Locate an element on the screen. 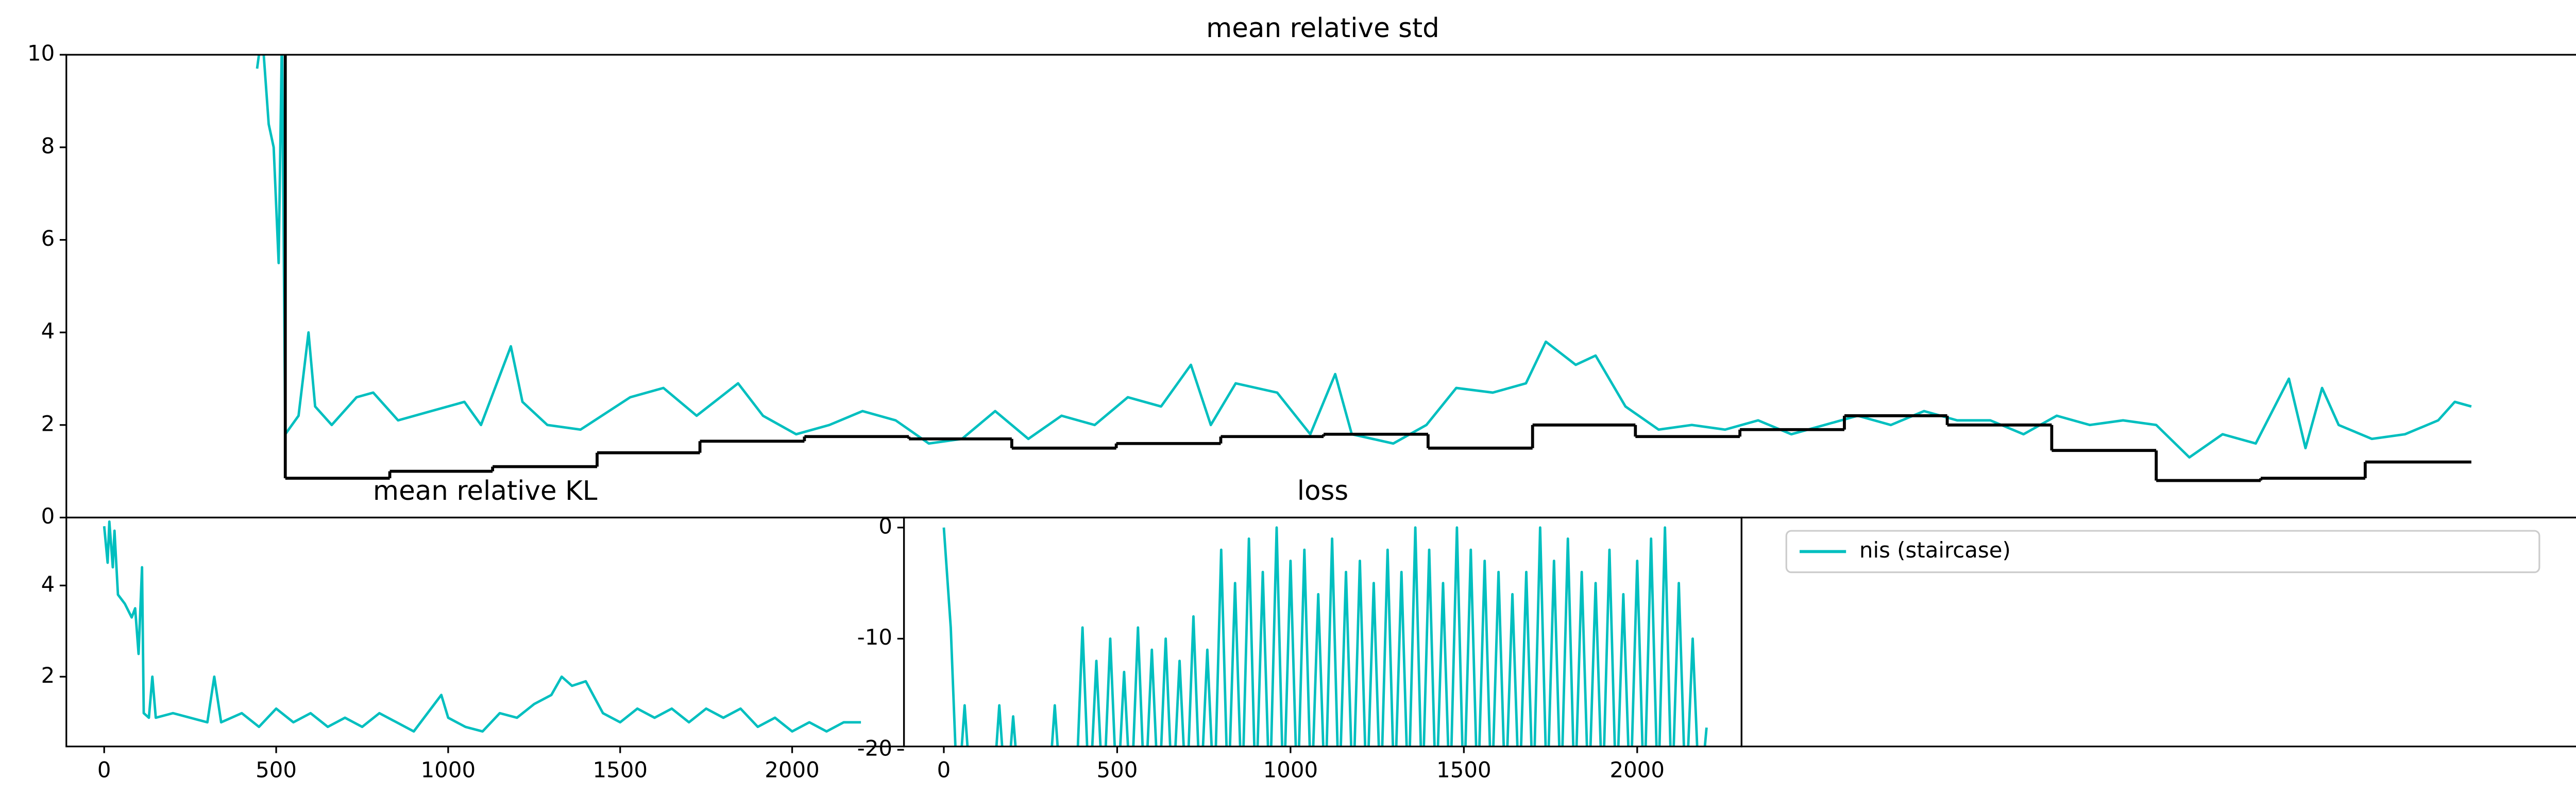 This screenshot has height=810, width=2576. chart-title: loss is located at coordinates (1322, 492).